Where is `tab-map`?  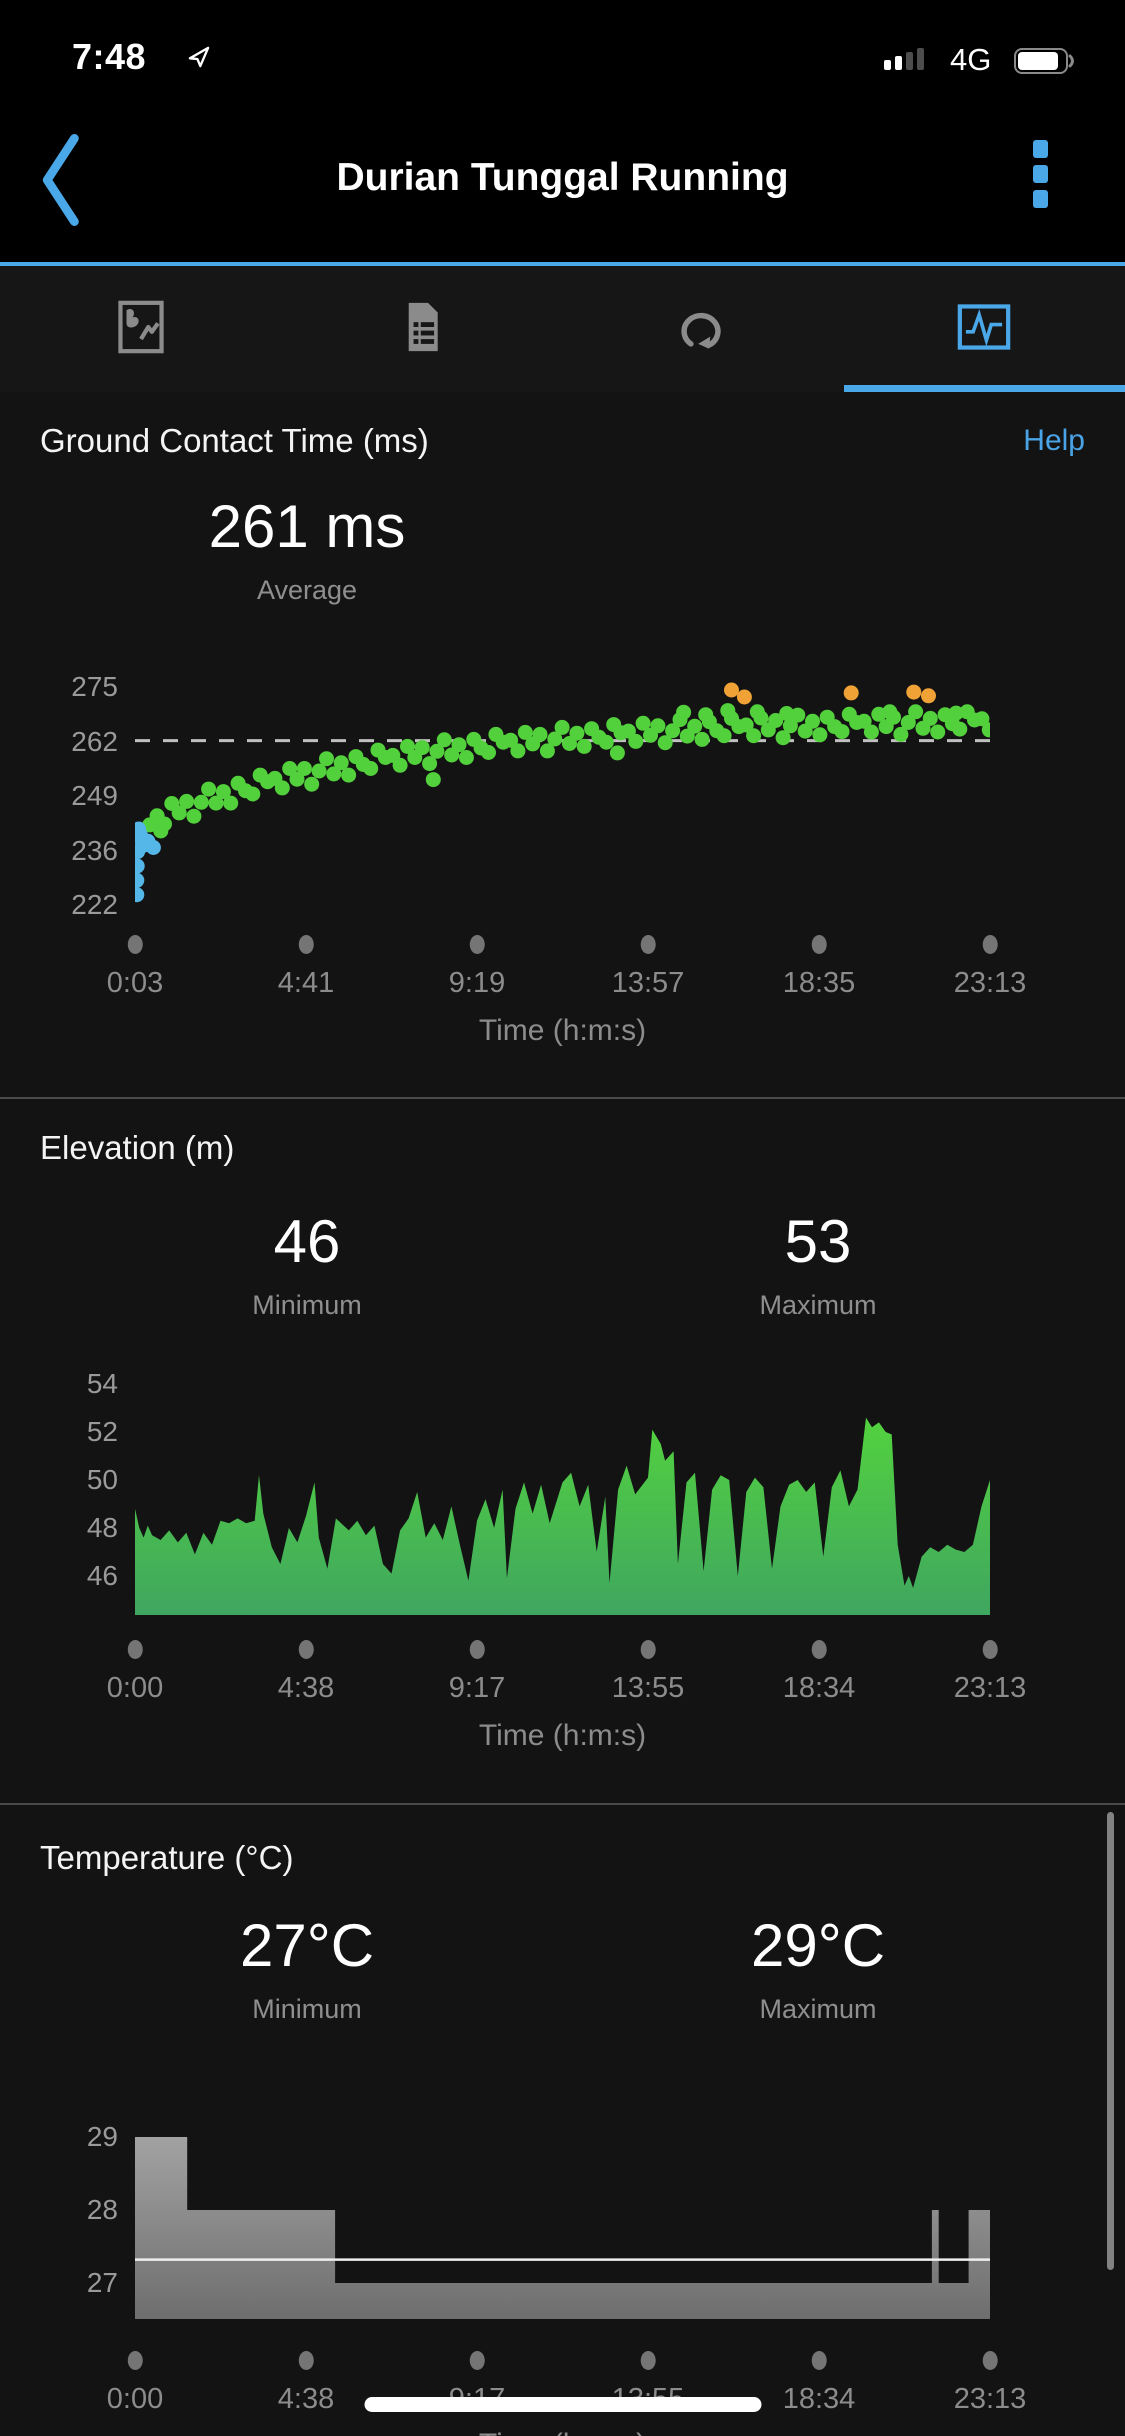 tab-map is located at coordinates (140, 329).